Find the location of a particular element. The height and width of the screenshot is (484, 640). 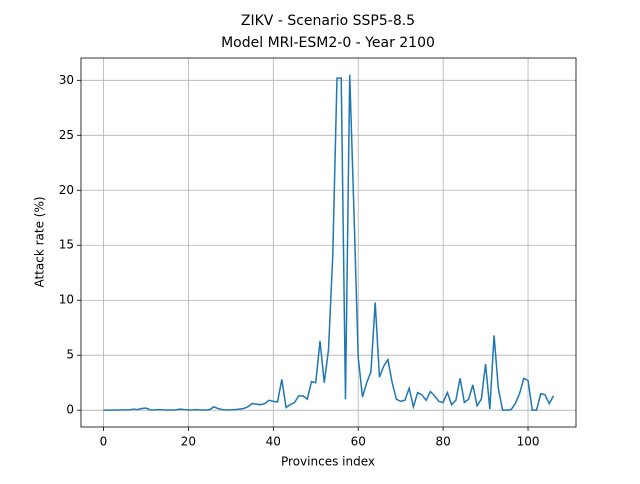

x-tick-label: 60 is located at coordinates (358, 442).